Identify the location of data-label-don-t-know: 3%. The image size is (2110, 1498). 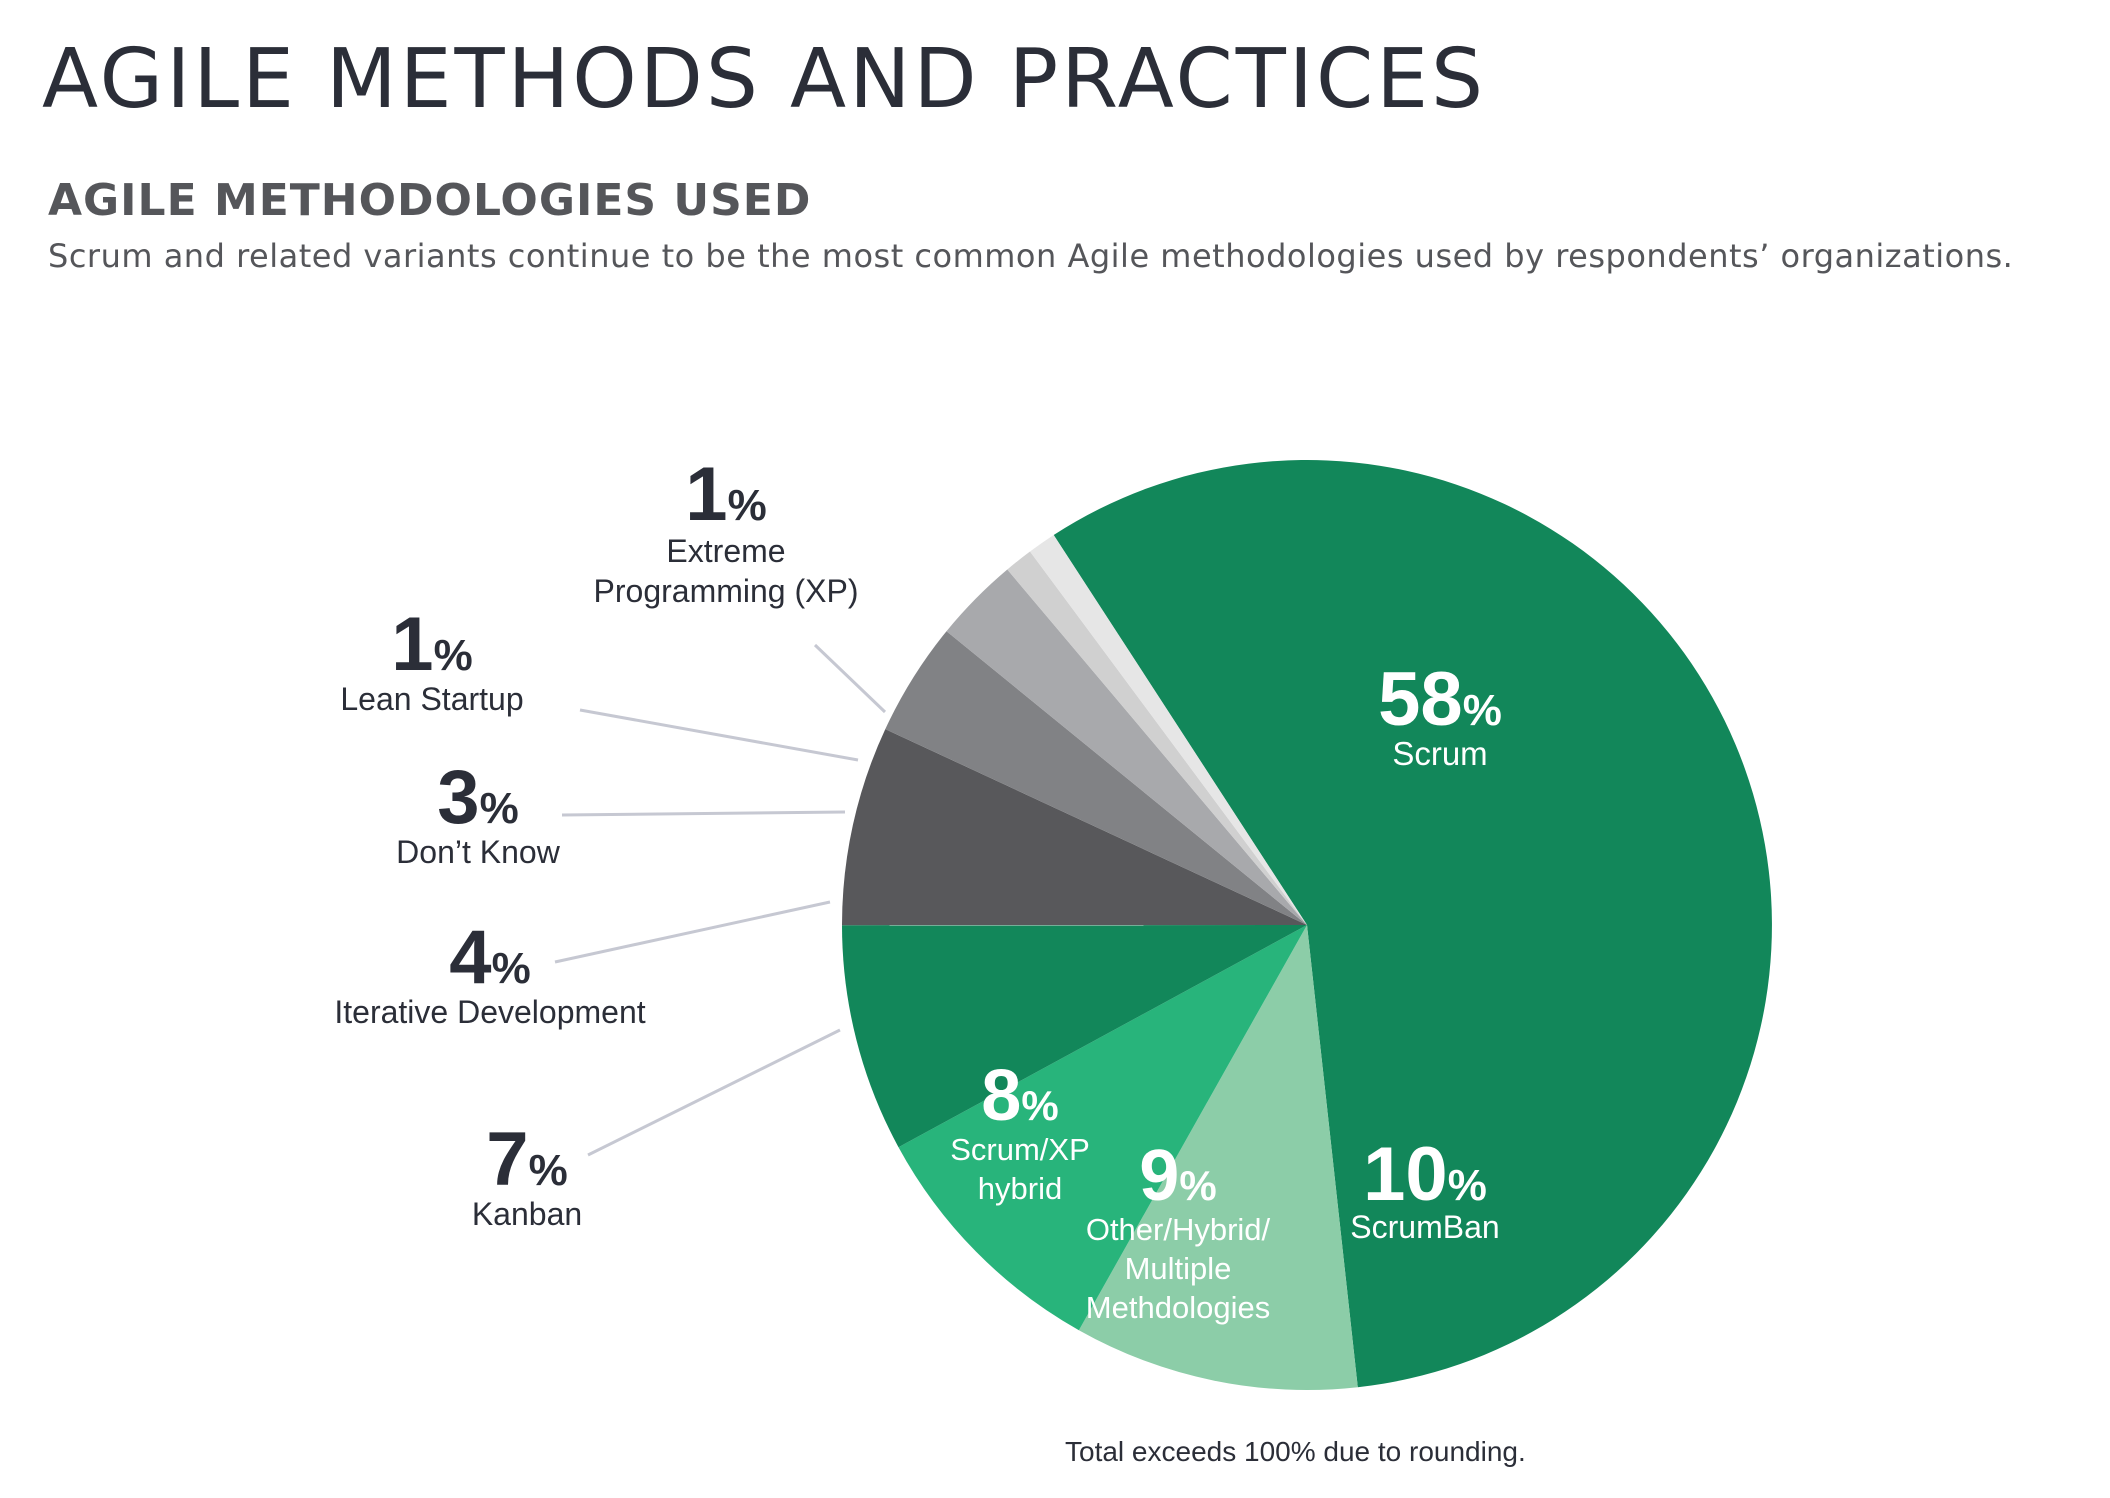
(477, 797).